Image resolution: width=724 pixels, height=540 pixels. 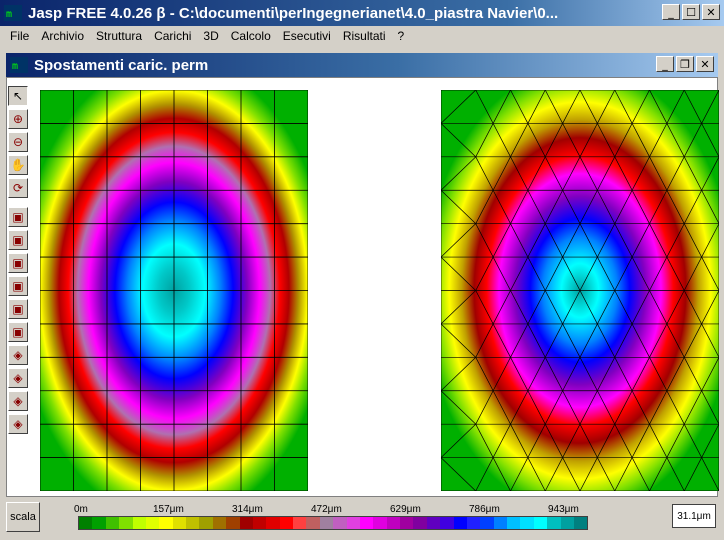 I want to click on zoom-out-tool: ⊖, so click(x=18, y=142).